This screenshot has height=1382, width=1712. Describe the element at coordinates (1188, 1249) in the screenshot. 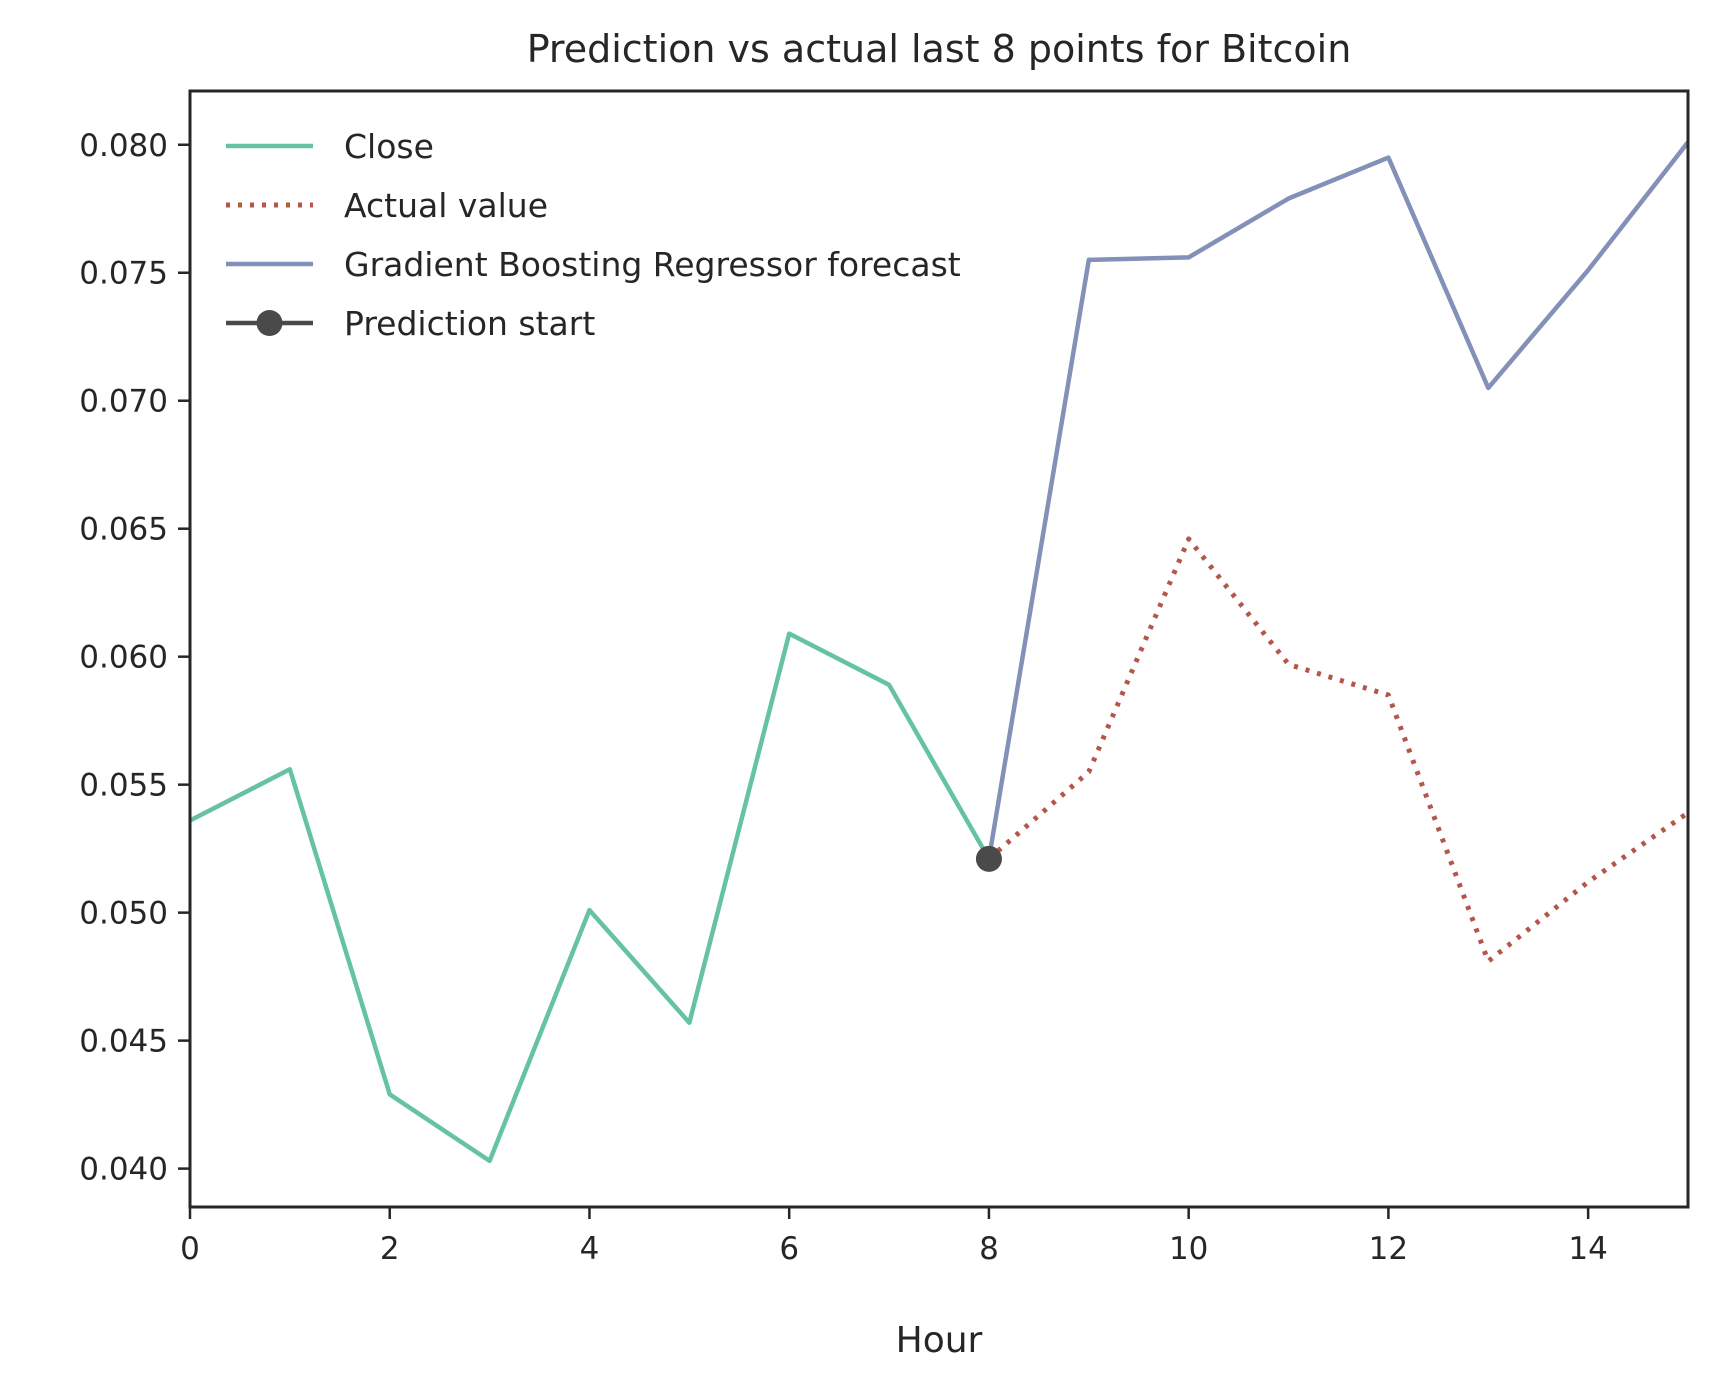

I see `x-tick-label: 10` at that location.